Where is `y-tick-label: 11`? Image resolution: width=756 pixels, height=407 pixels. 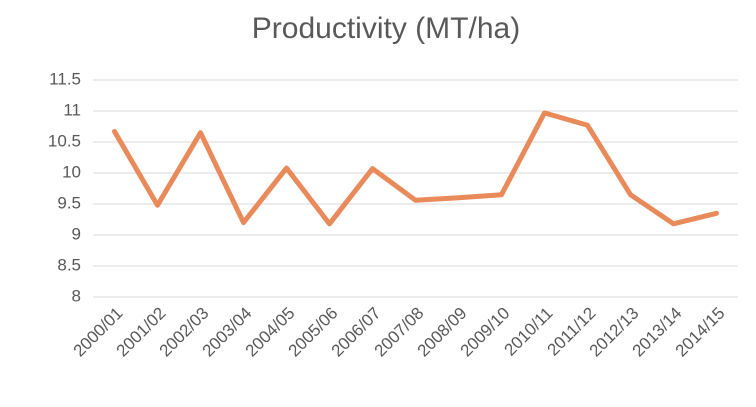 y-tick-label: 11 is located at coordinates (72, 109).